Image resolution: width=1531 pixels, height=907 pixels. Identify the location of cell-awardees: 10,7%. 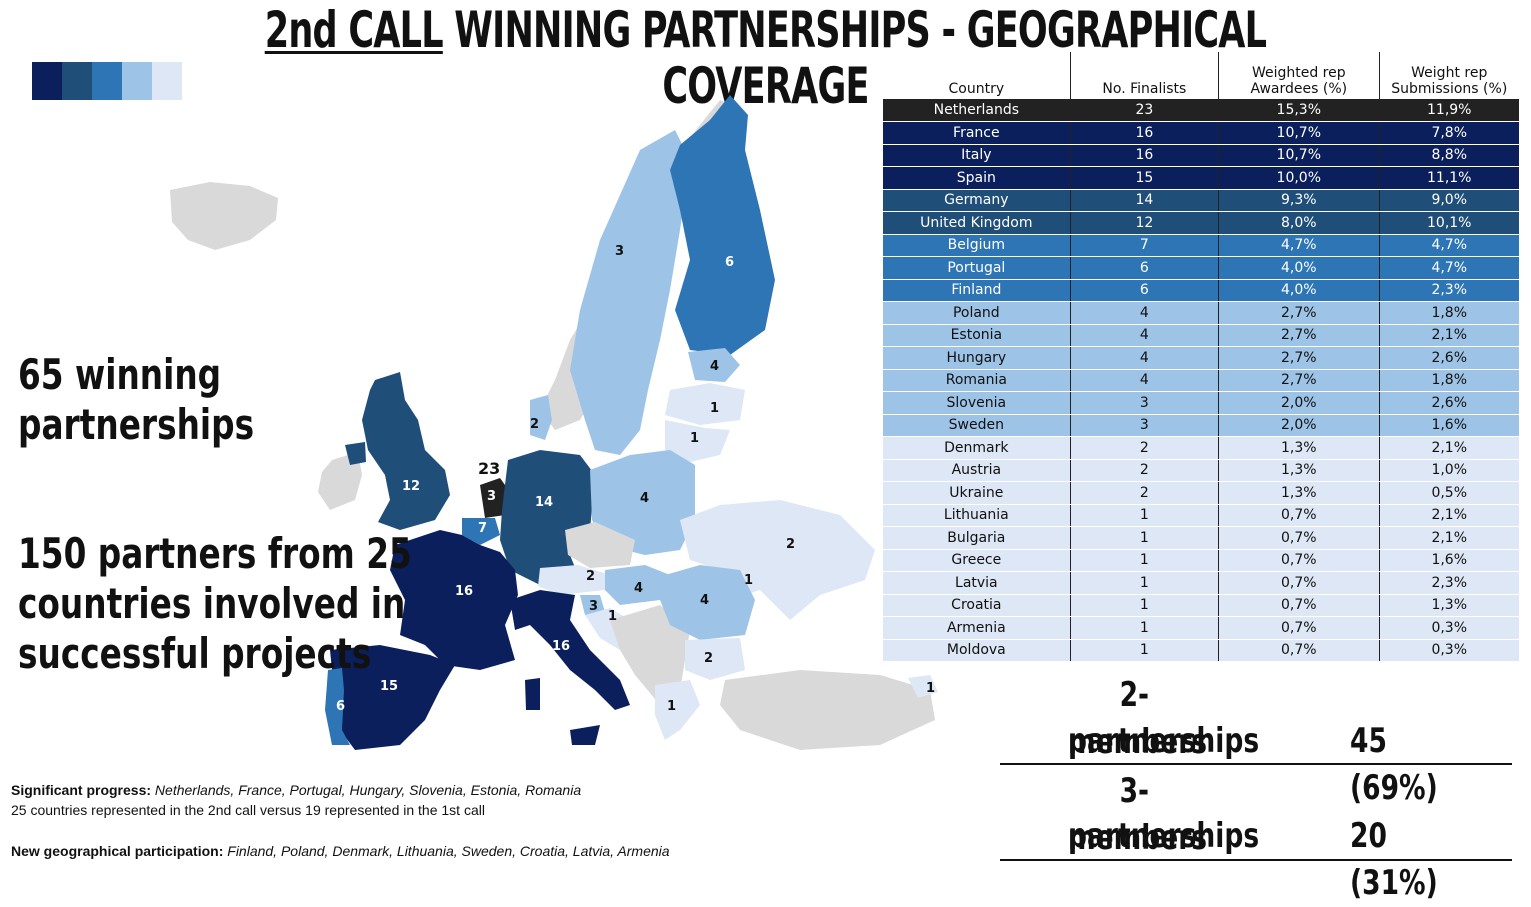
(1298, 133).